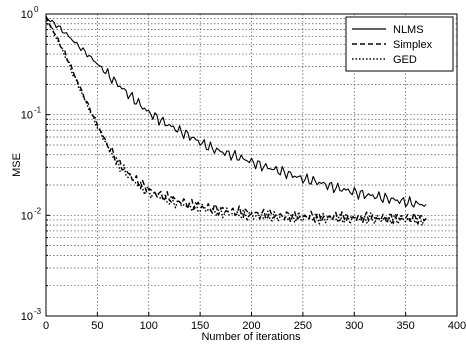  Describe the element at coordinates (303, 326) in the screenshot. I see `x-tick-label: 250` at that location.